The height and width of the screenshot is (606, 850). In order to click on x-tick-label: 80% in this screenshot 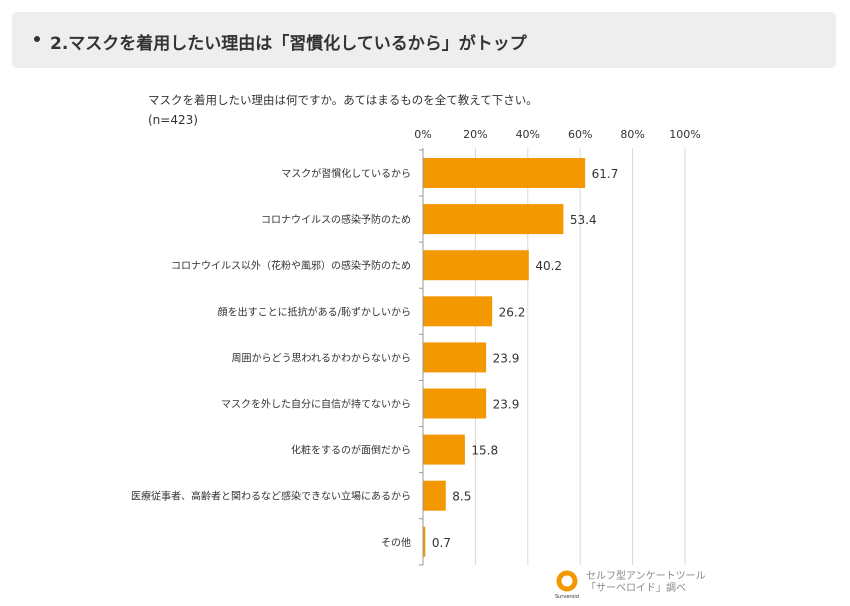, I will do `click(632, 134)`.